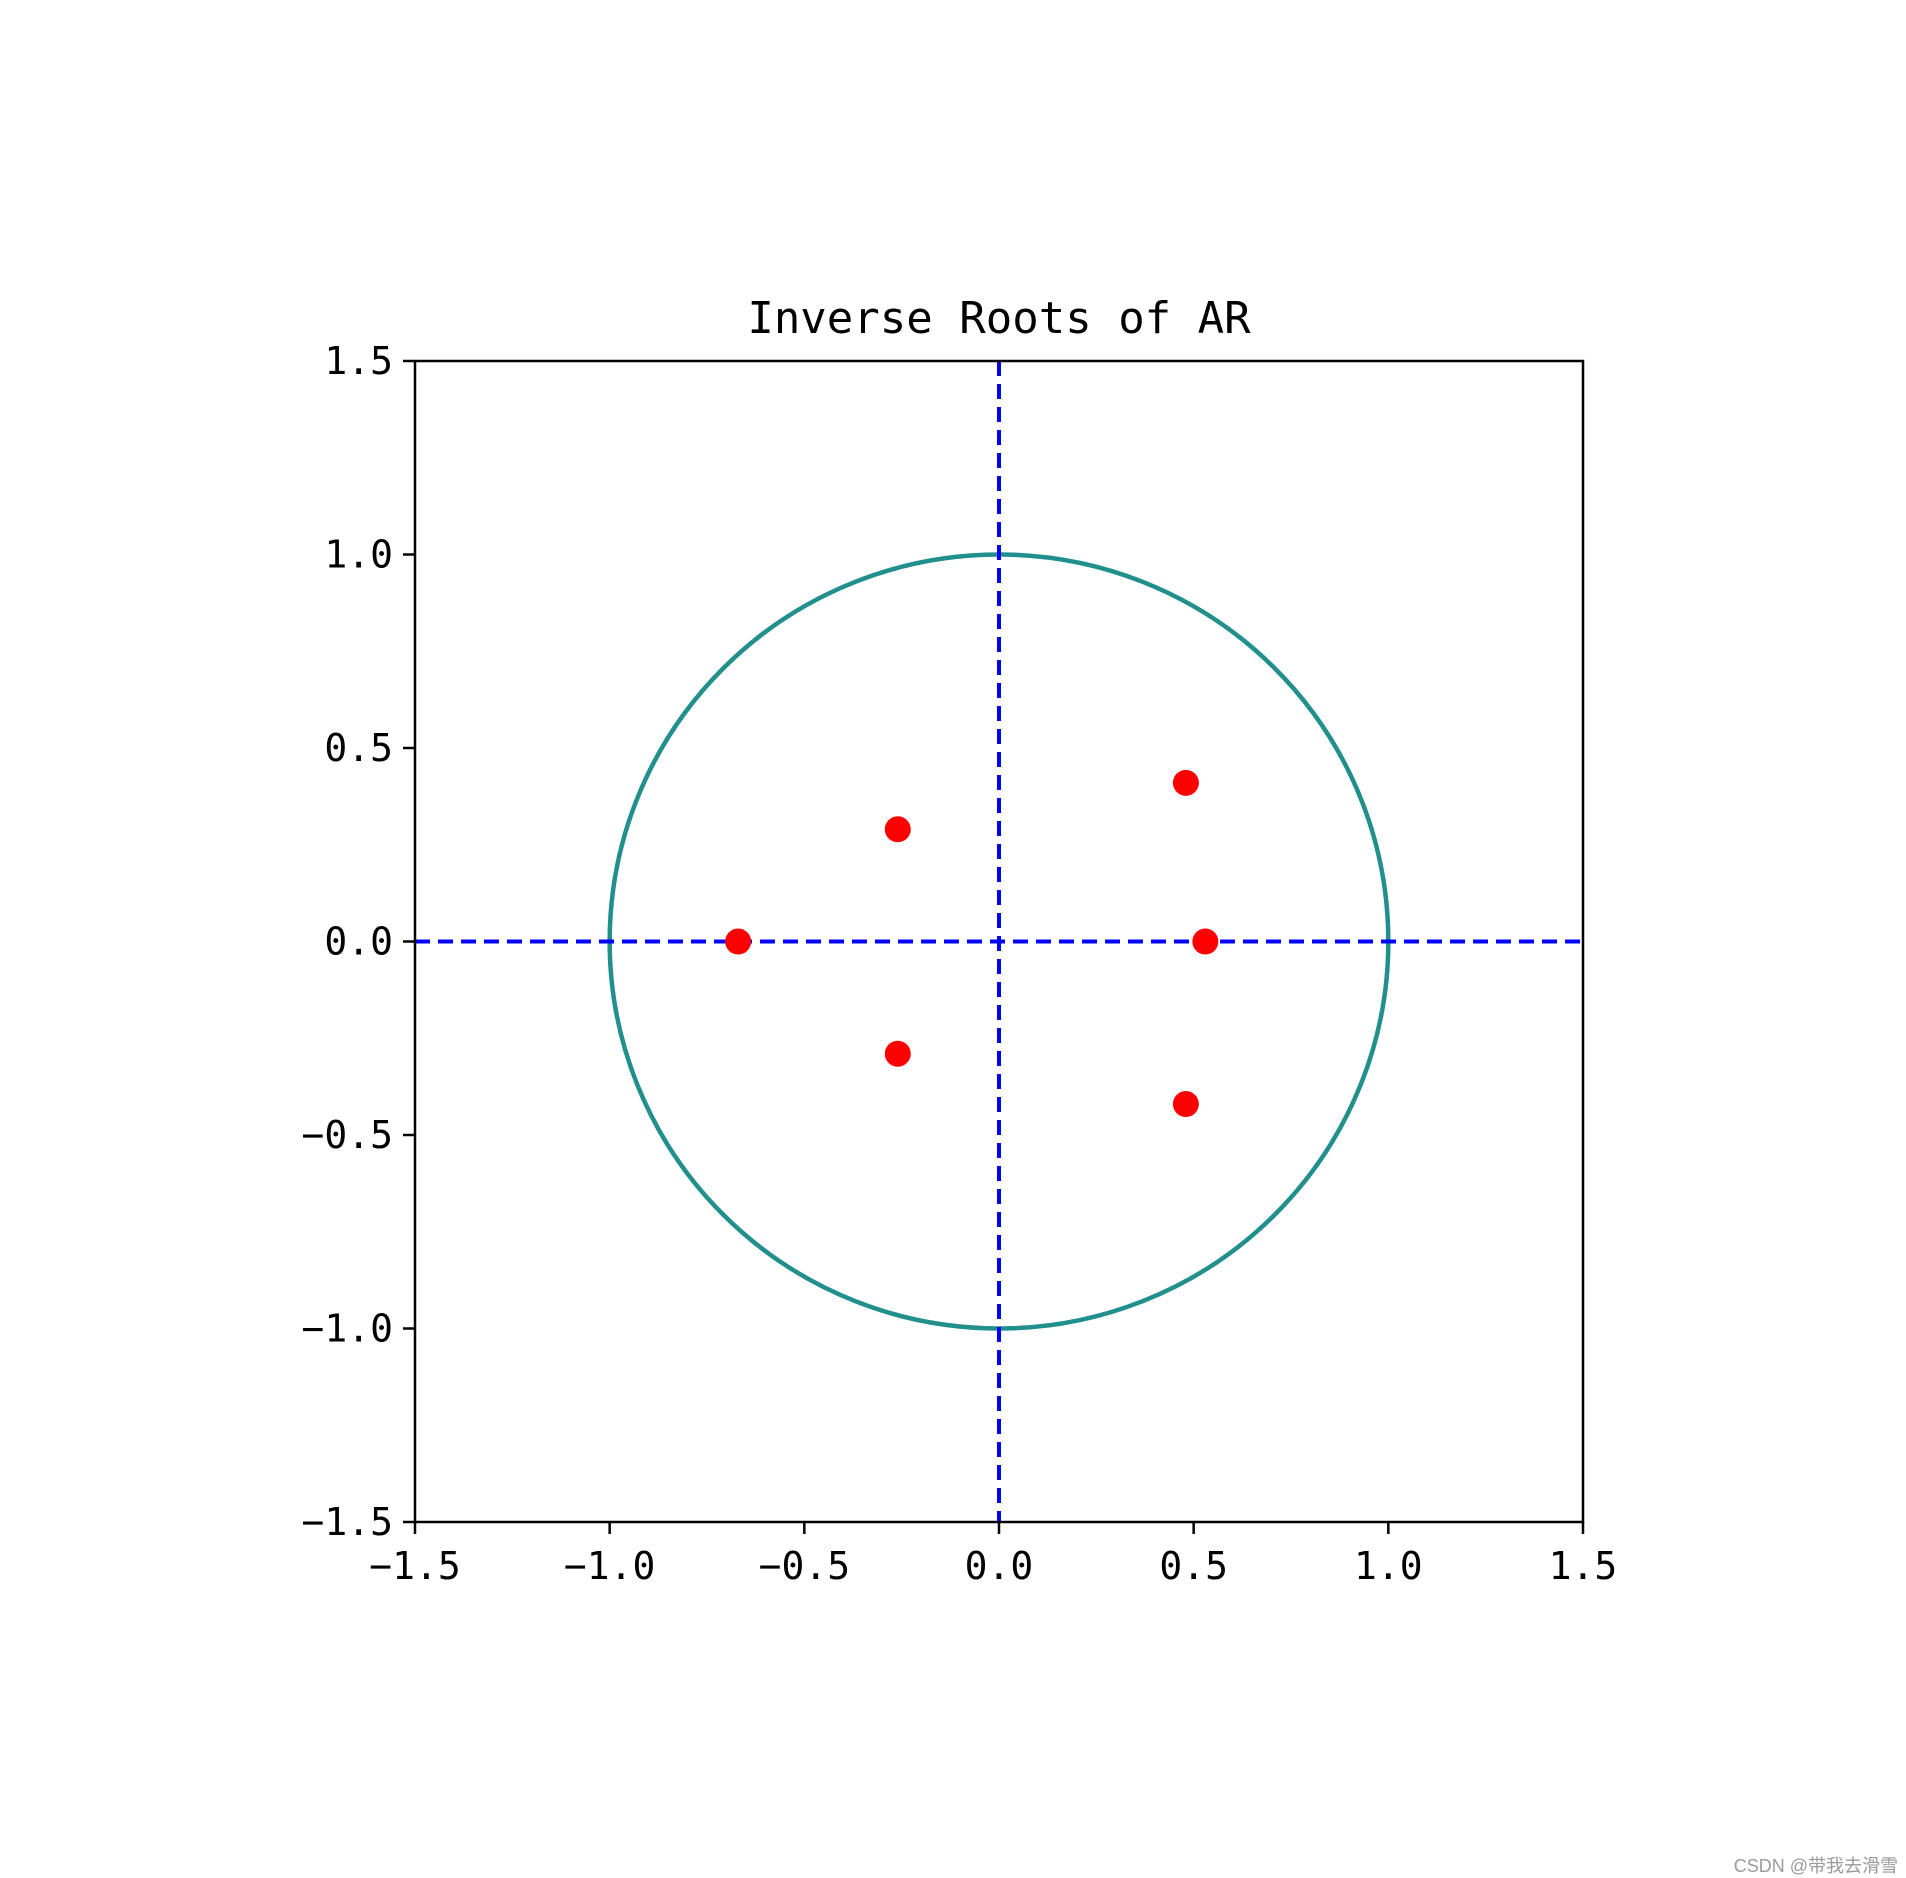  What do you see at coordinates (610, 1566) in the screenshot?
I see `x-tick-label: −1.0` at bounding box center [610, 1566].